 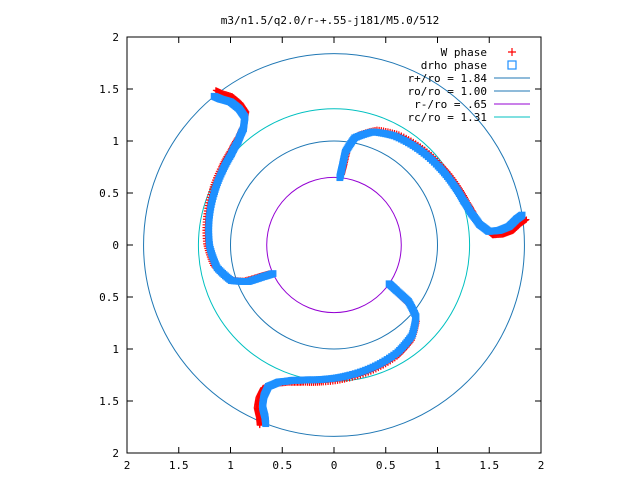 I want to click on w-phase-arm, so click(x=434, y=182).